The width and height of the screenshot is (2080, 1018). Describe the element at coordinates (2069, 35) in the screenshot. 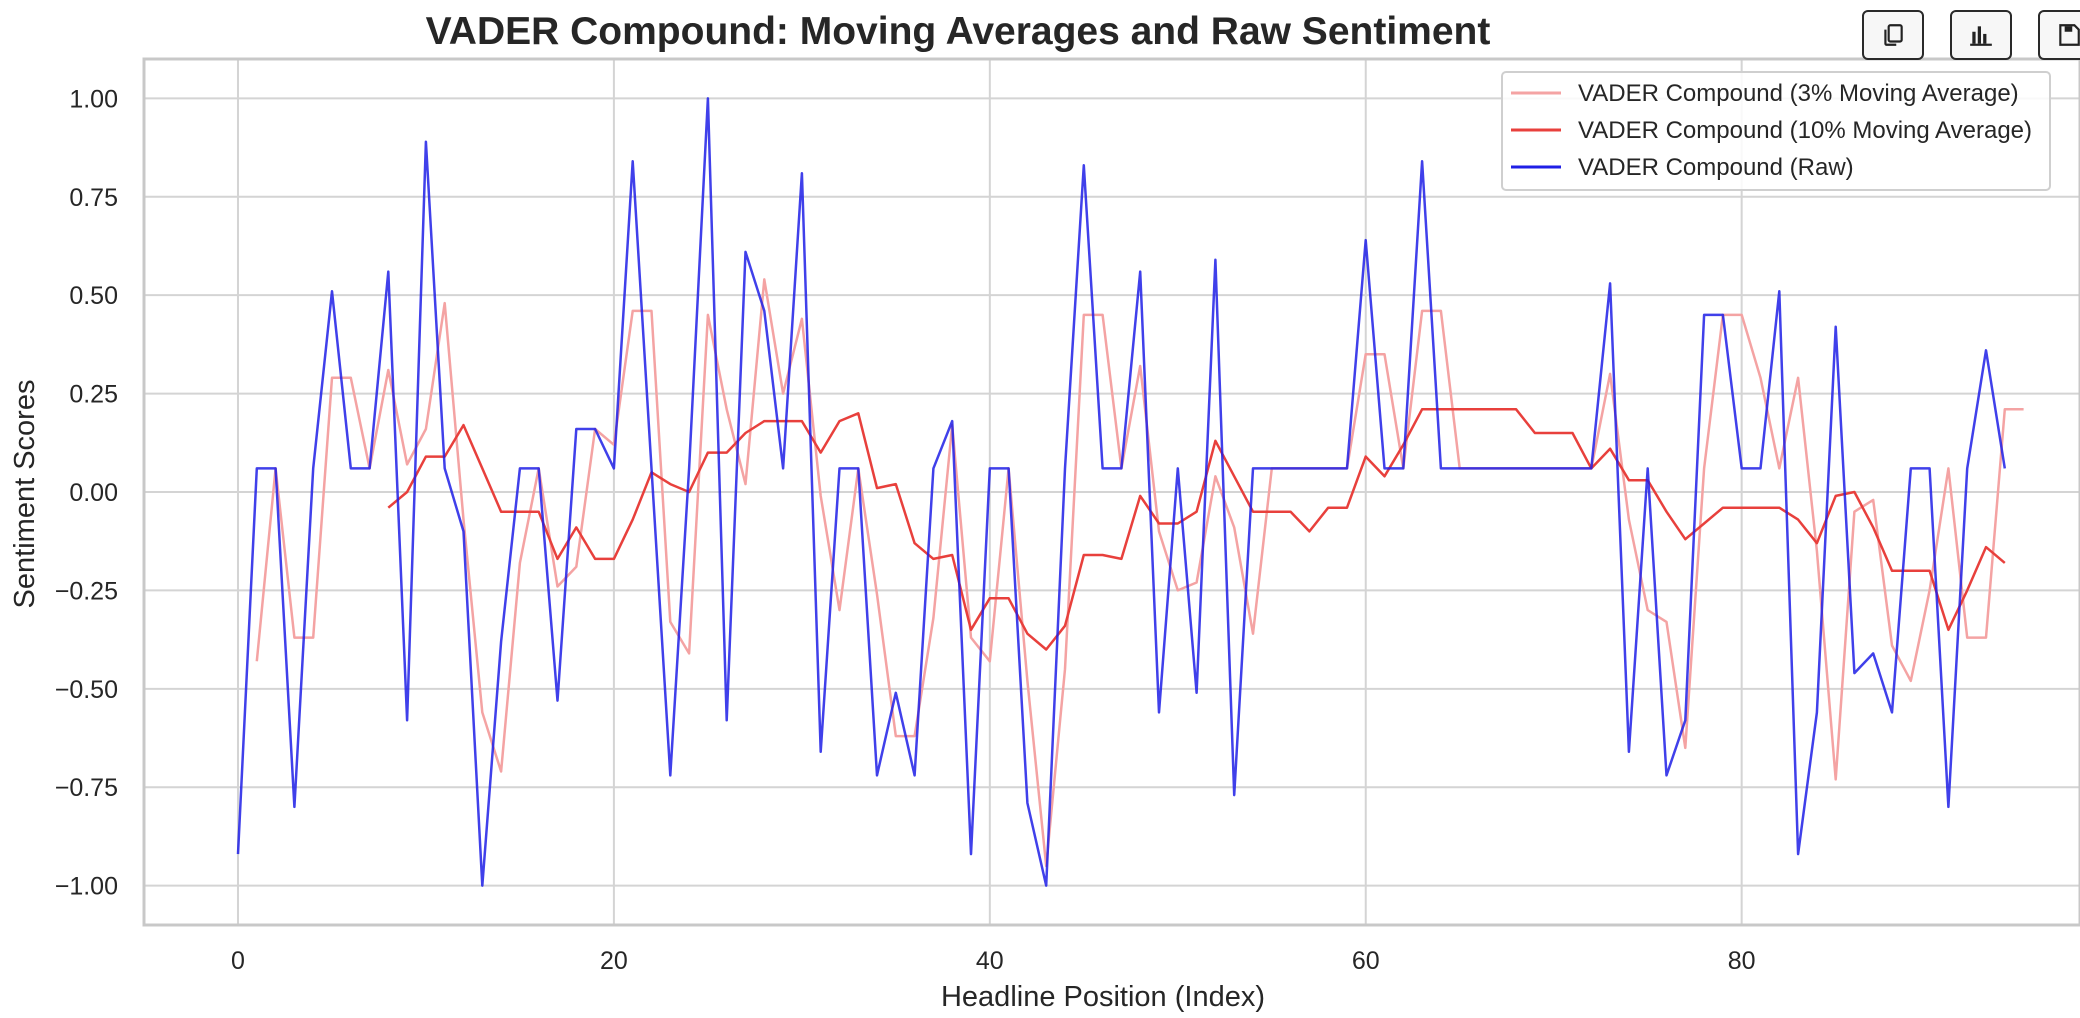

I see `save-icon` at that location.